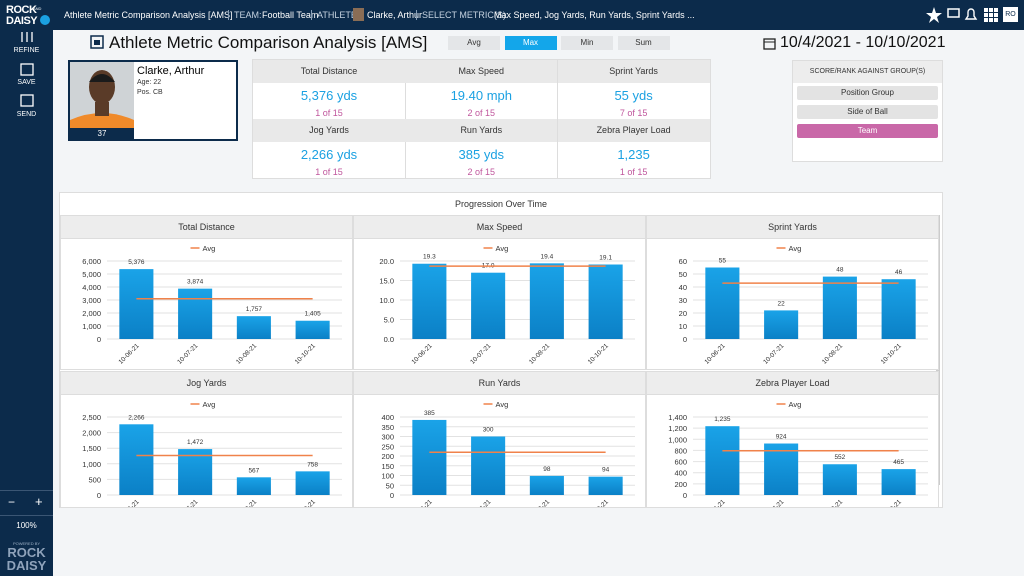  Describe the element at coordinates (387, 446) in the screenshot. I see `y-tick-label: 250` at that location.